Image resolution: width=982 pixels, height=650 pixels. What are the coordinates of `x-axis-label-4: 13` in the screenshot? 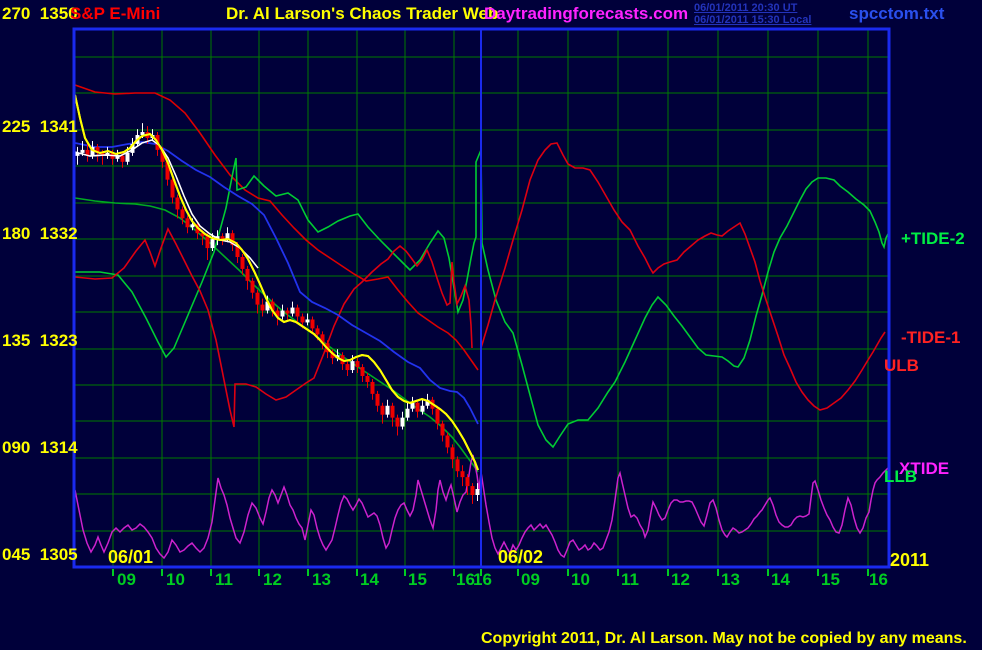 It's located at (321, 579).